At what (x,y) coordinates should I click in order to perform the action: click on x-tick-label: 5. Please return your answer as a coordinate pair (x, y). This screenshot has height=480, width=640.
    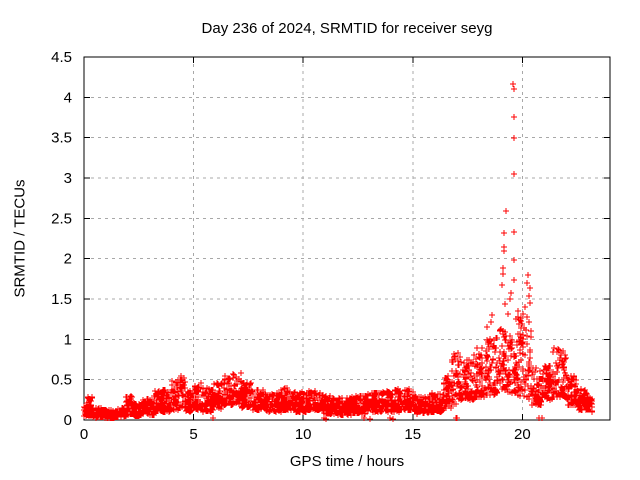
    Looking at the image, I should click on (193, 434).